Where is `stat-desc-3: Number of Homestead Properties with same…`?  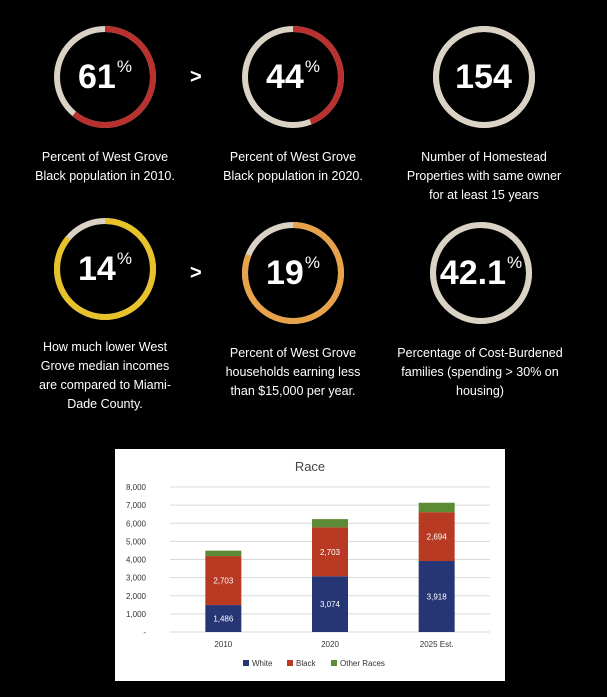
stat-desc-3: Number of Homestead Properties with same… is located at coordinates (484, 176).